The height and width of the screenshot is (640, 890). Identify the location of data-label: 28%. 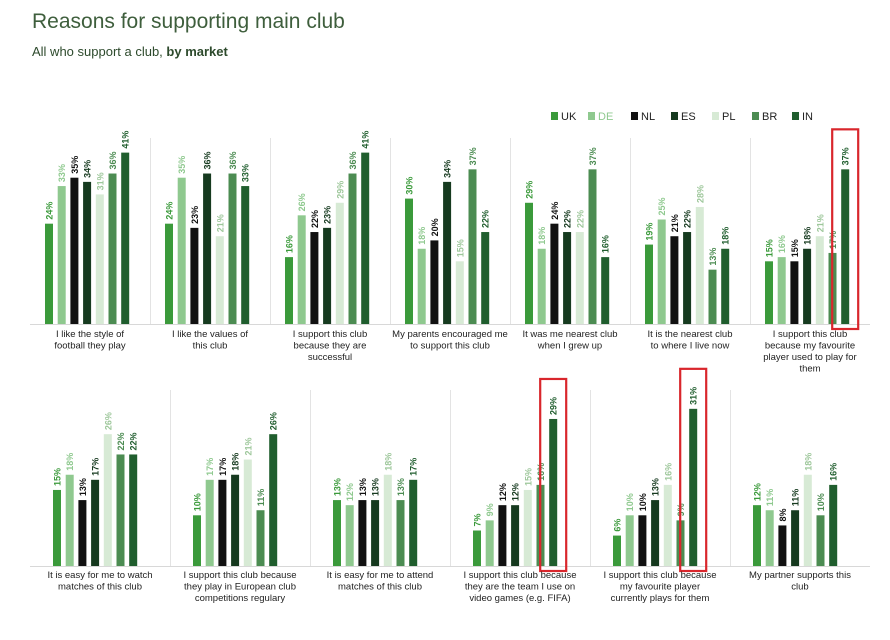
(700, 194).